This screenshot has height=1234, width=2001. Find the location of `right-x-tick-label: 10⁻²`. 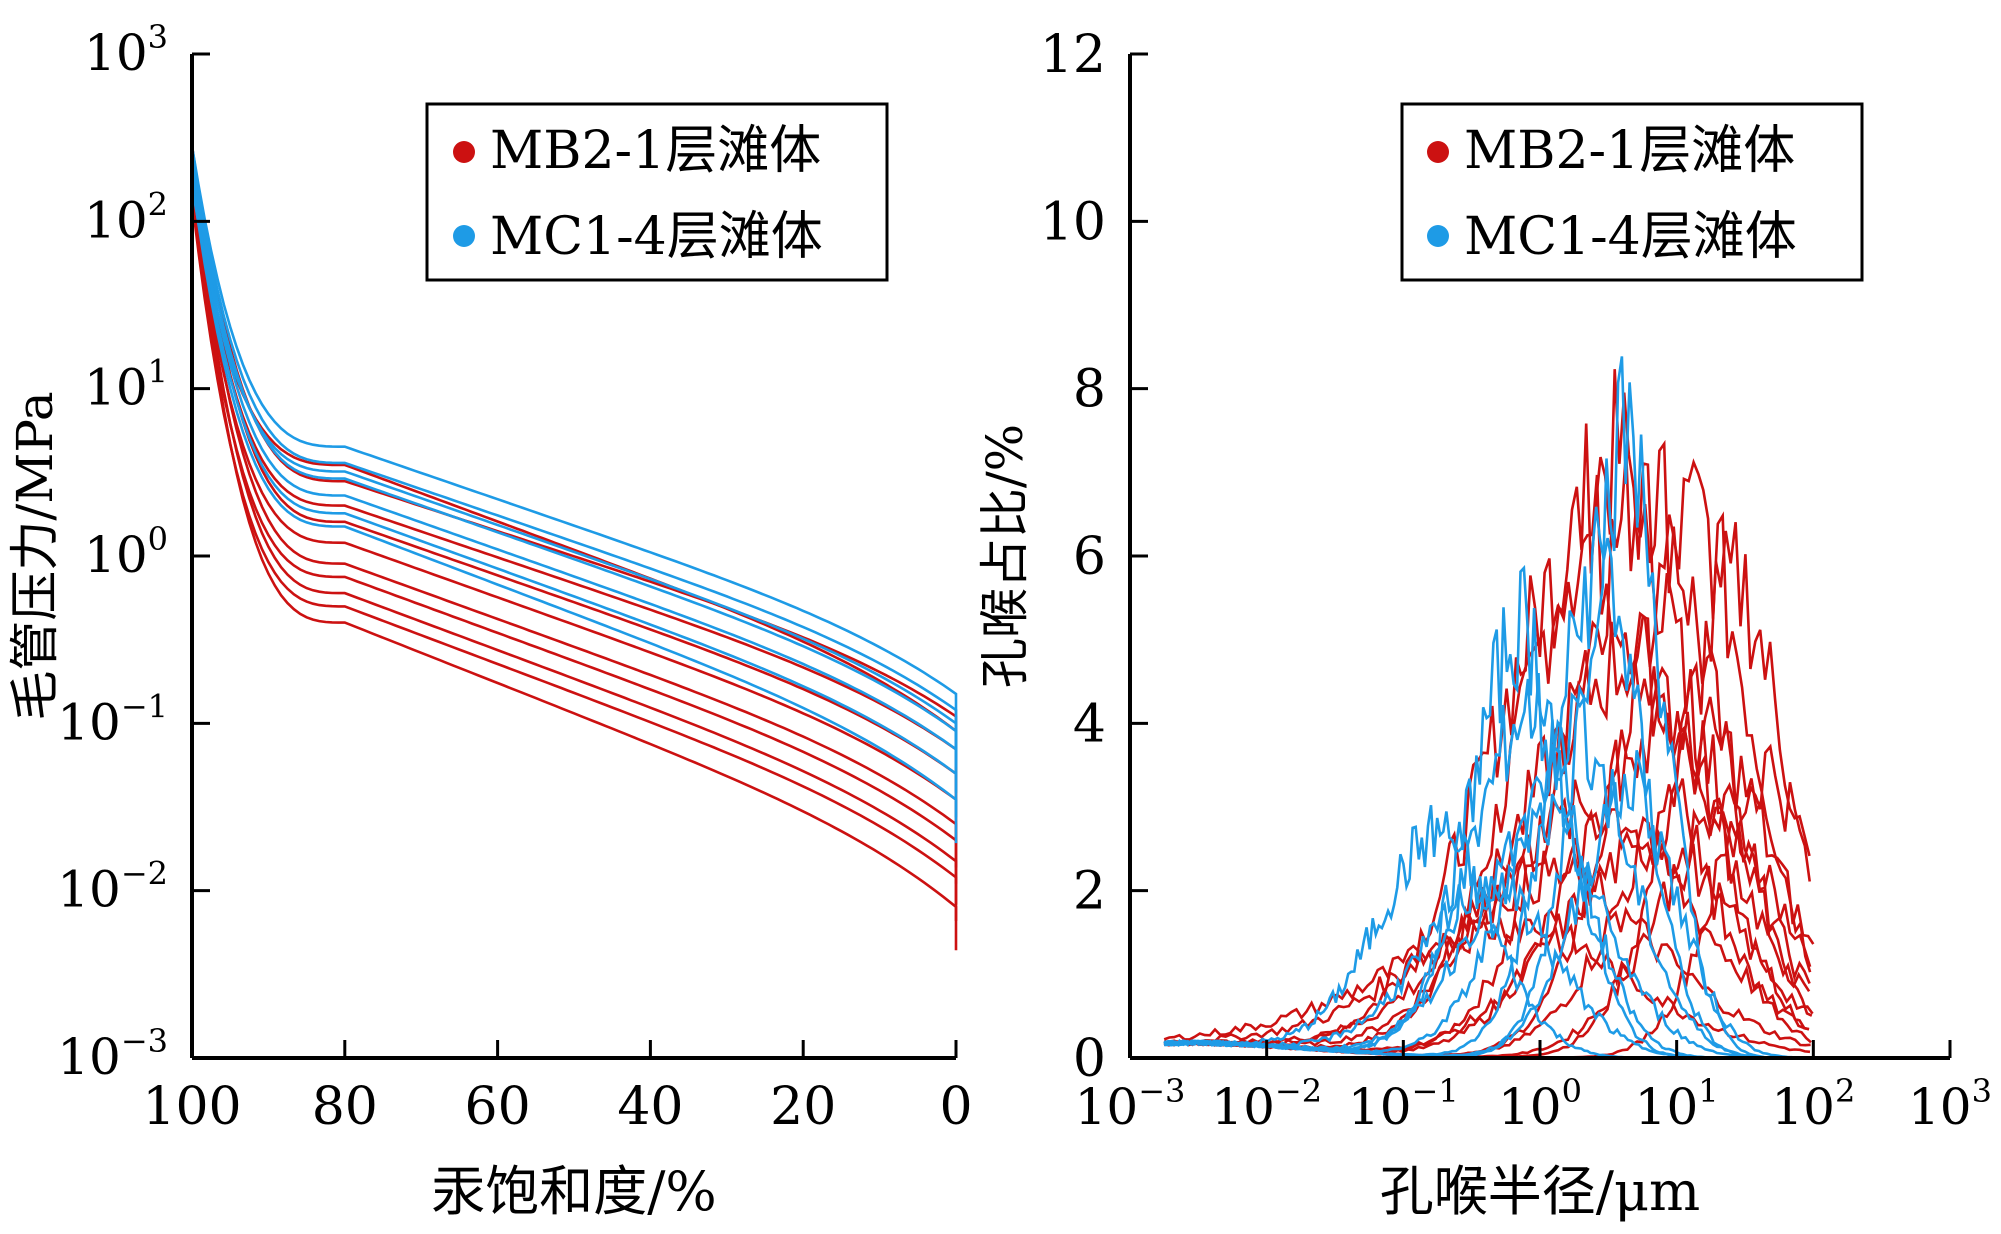

right-x-tick-label: 10⁻² is located at coordinates (1266, 1104).